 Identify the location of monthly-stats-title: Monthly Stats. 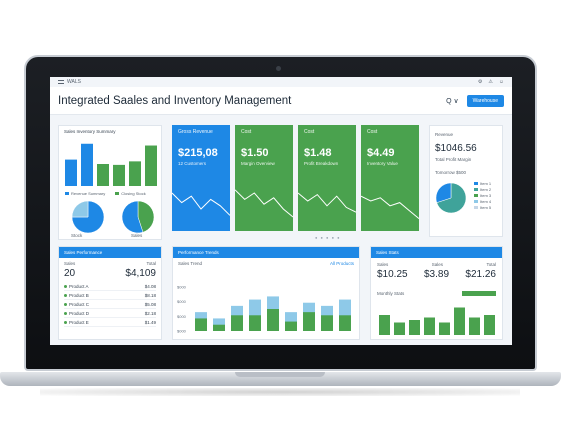
(391, 293).